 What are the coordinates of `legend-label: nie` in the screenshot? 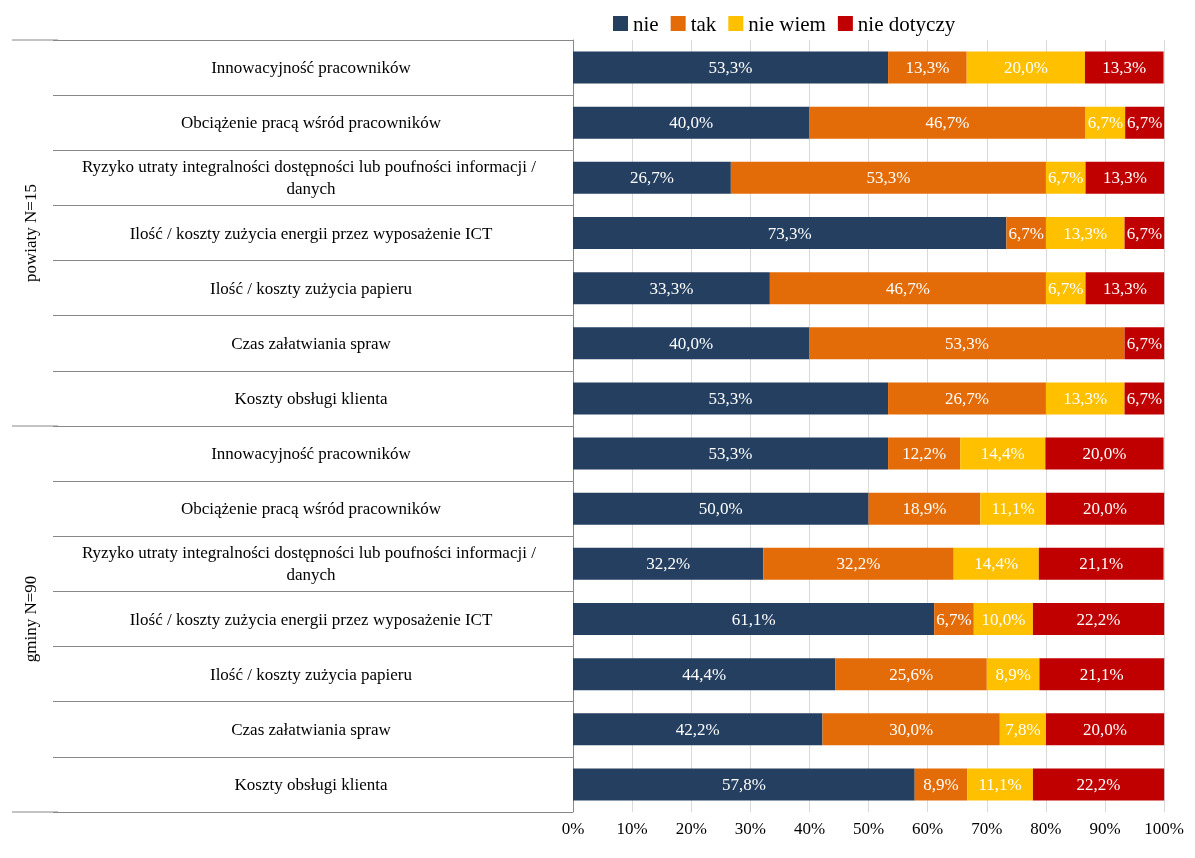 It's located at (646, 23).